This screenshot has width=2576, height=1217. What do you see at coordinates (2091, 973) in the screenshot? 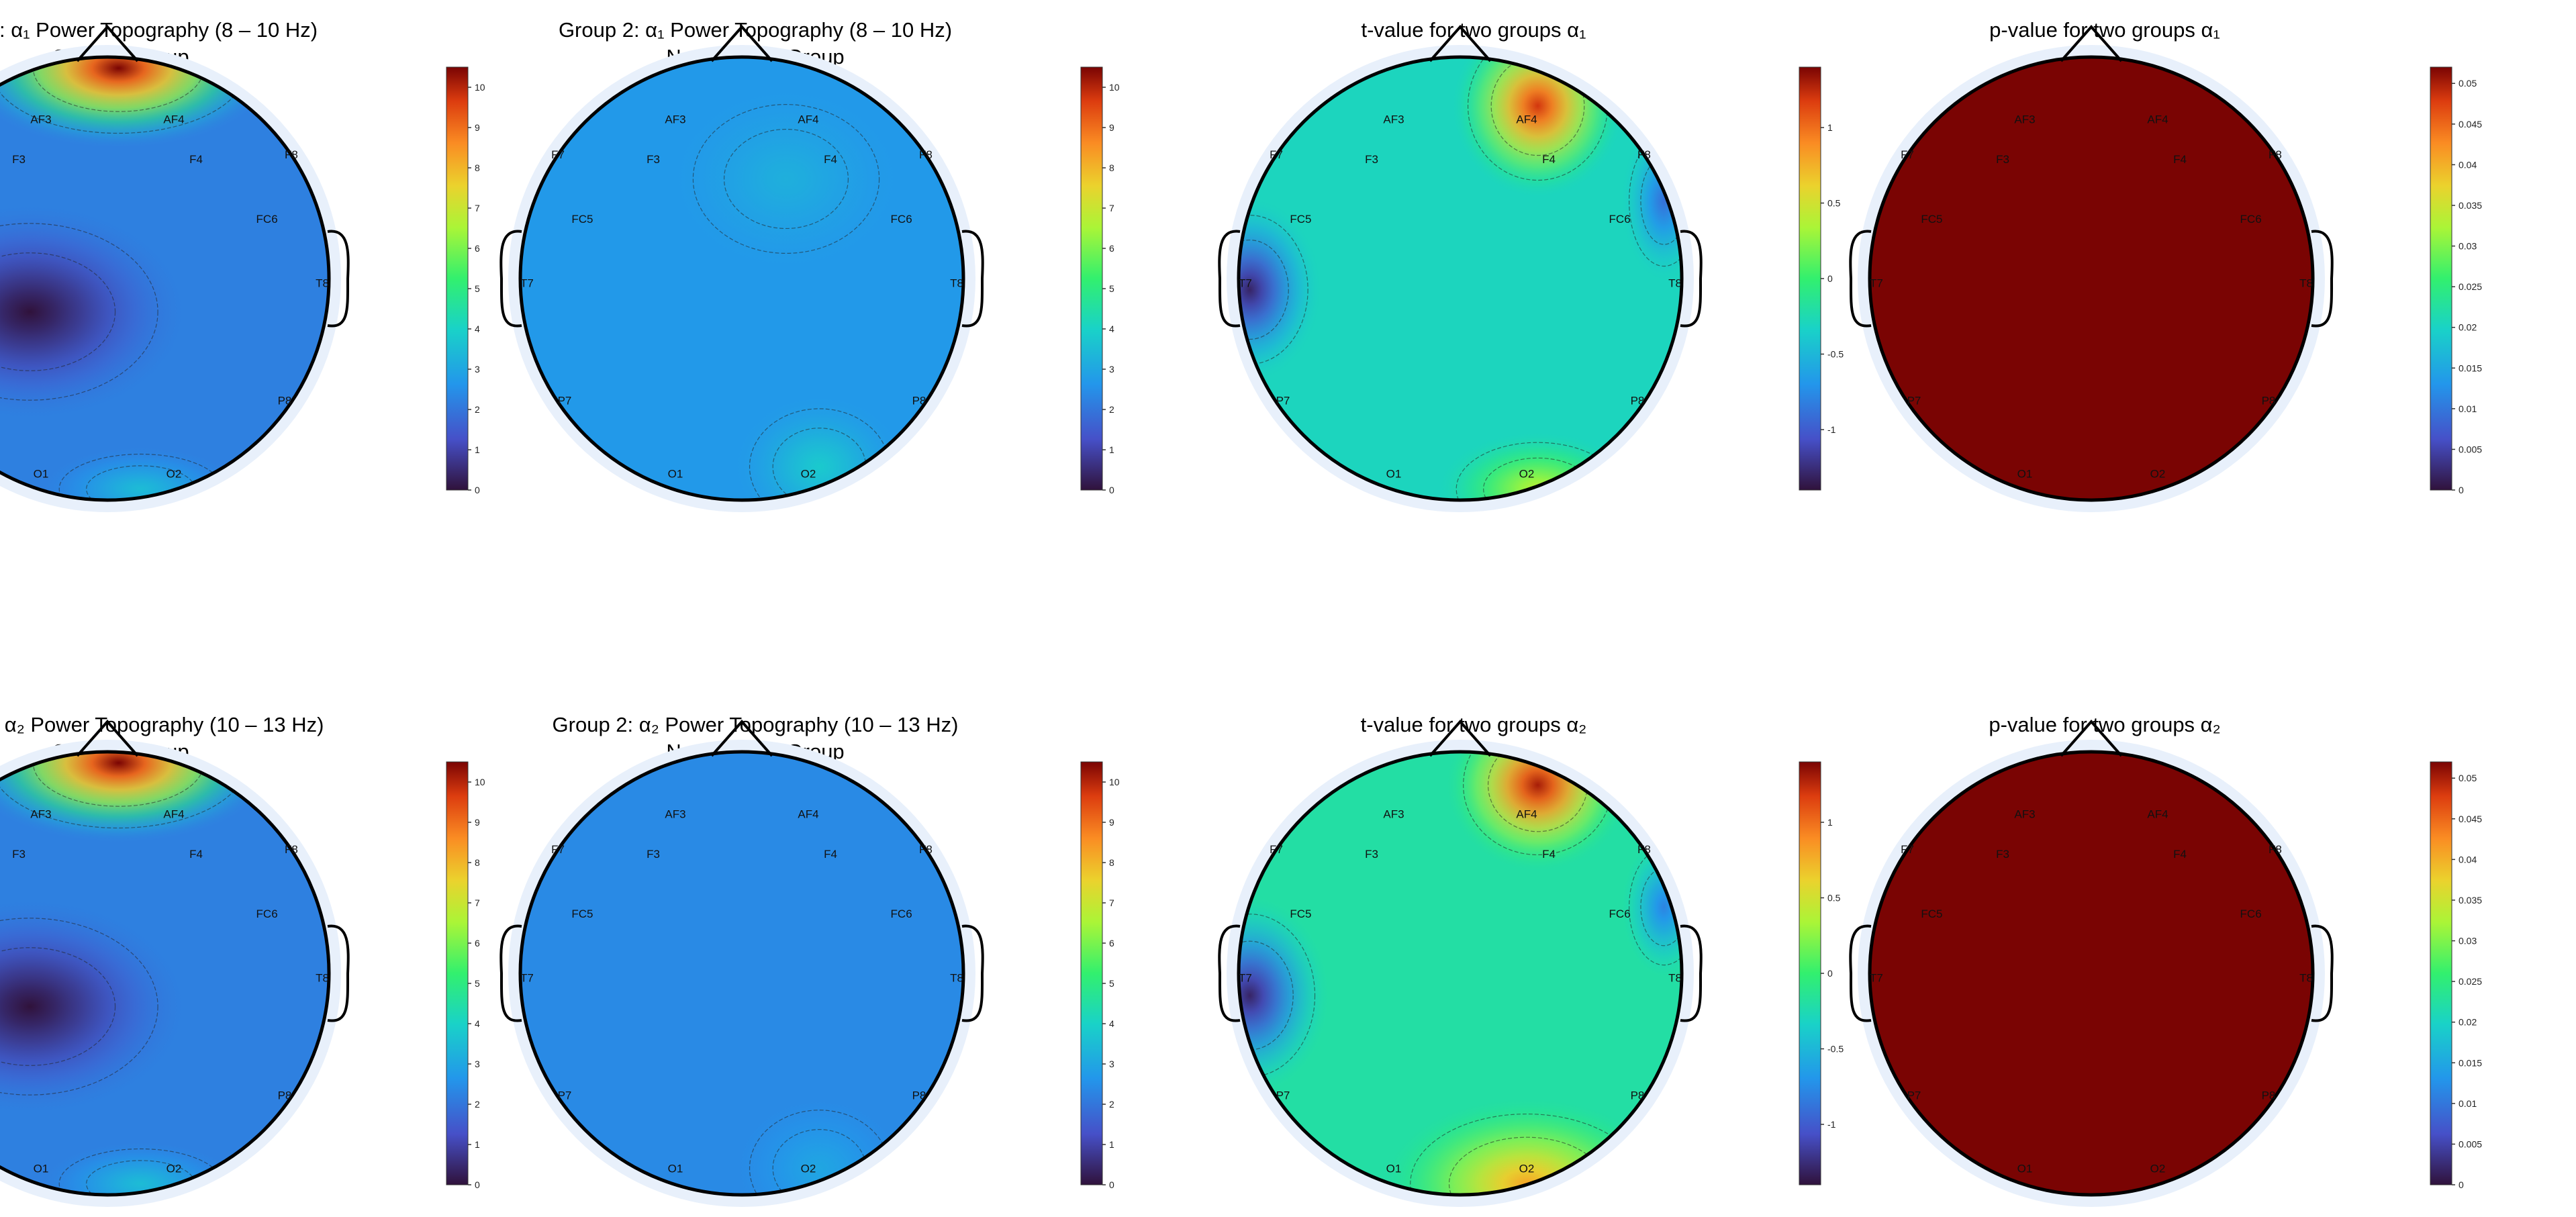
I see `field-background` at bounding box center [2091, 973].